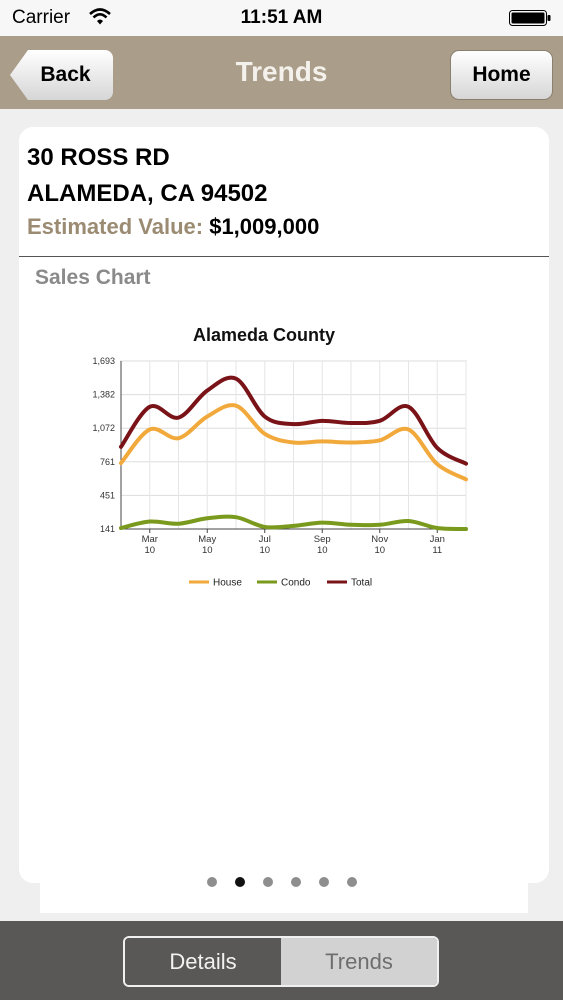  What do you see at coordinates (61, 75) in the screenshot?
I see `back-button: Back` at bounding box center [61, 75].